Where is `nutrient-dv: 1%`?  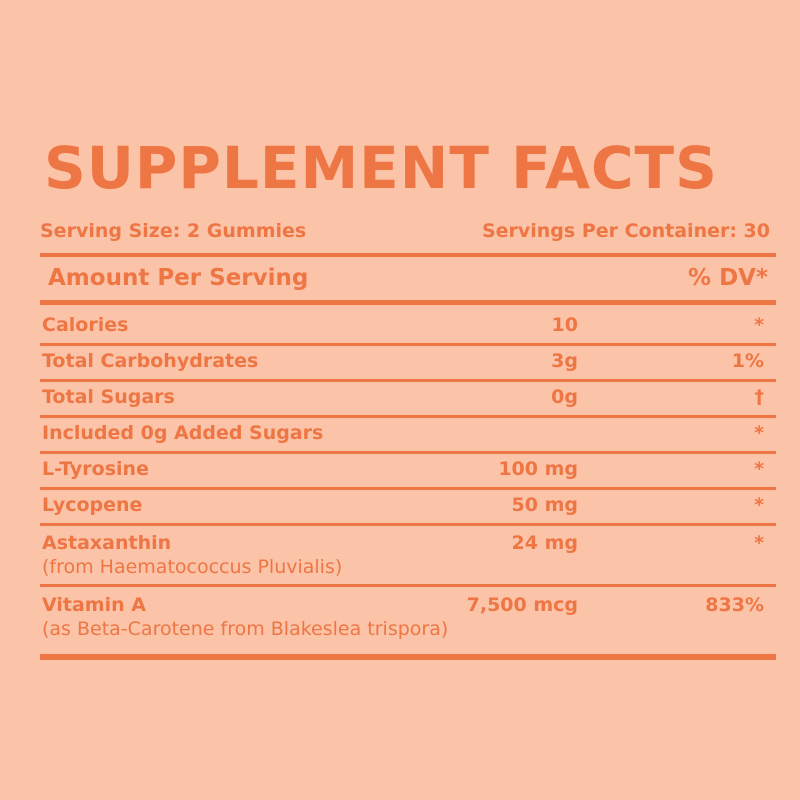
nutrient-dv: 1% is located at coordinates (747, 361).